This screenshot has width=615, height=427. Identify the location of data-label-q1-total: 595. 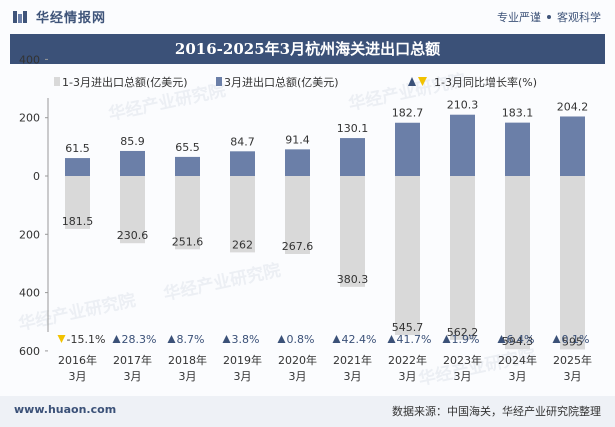
(572, 341).